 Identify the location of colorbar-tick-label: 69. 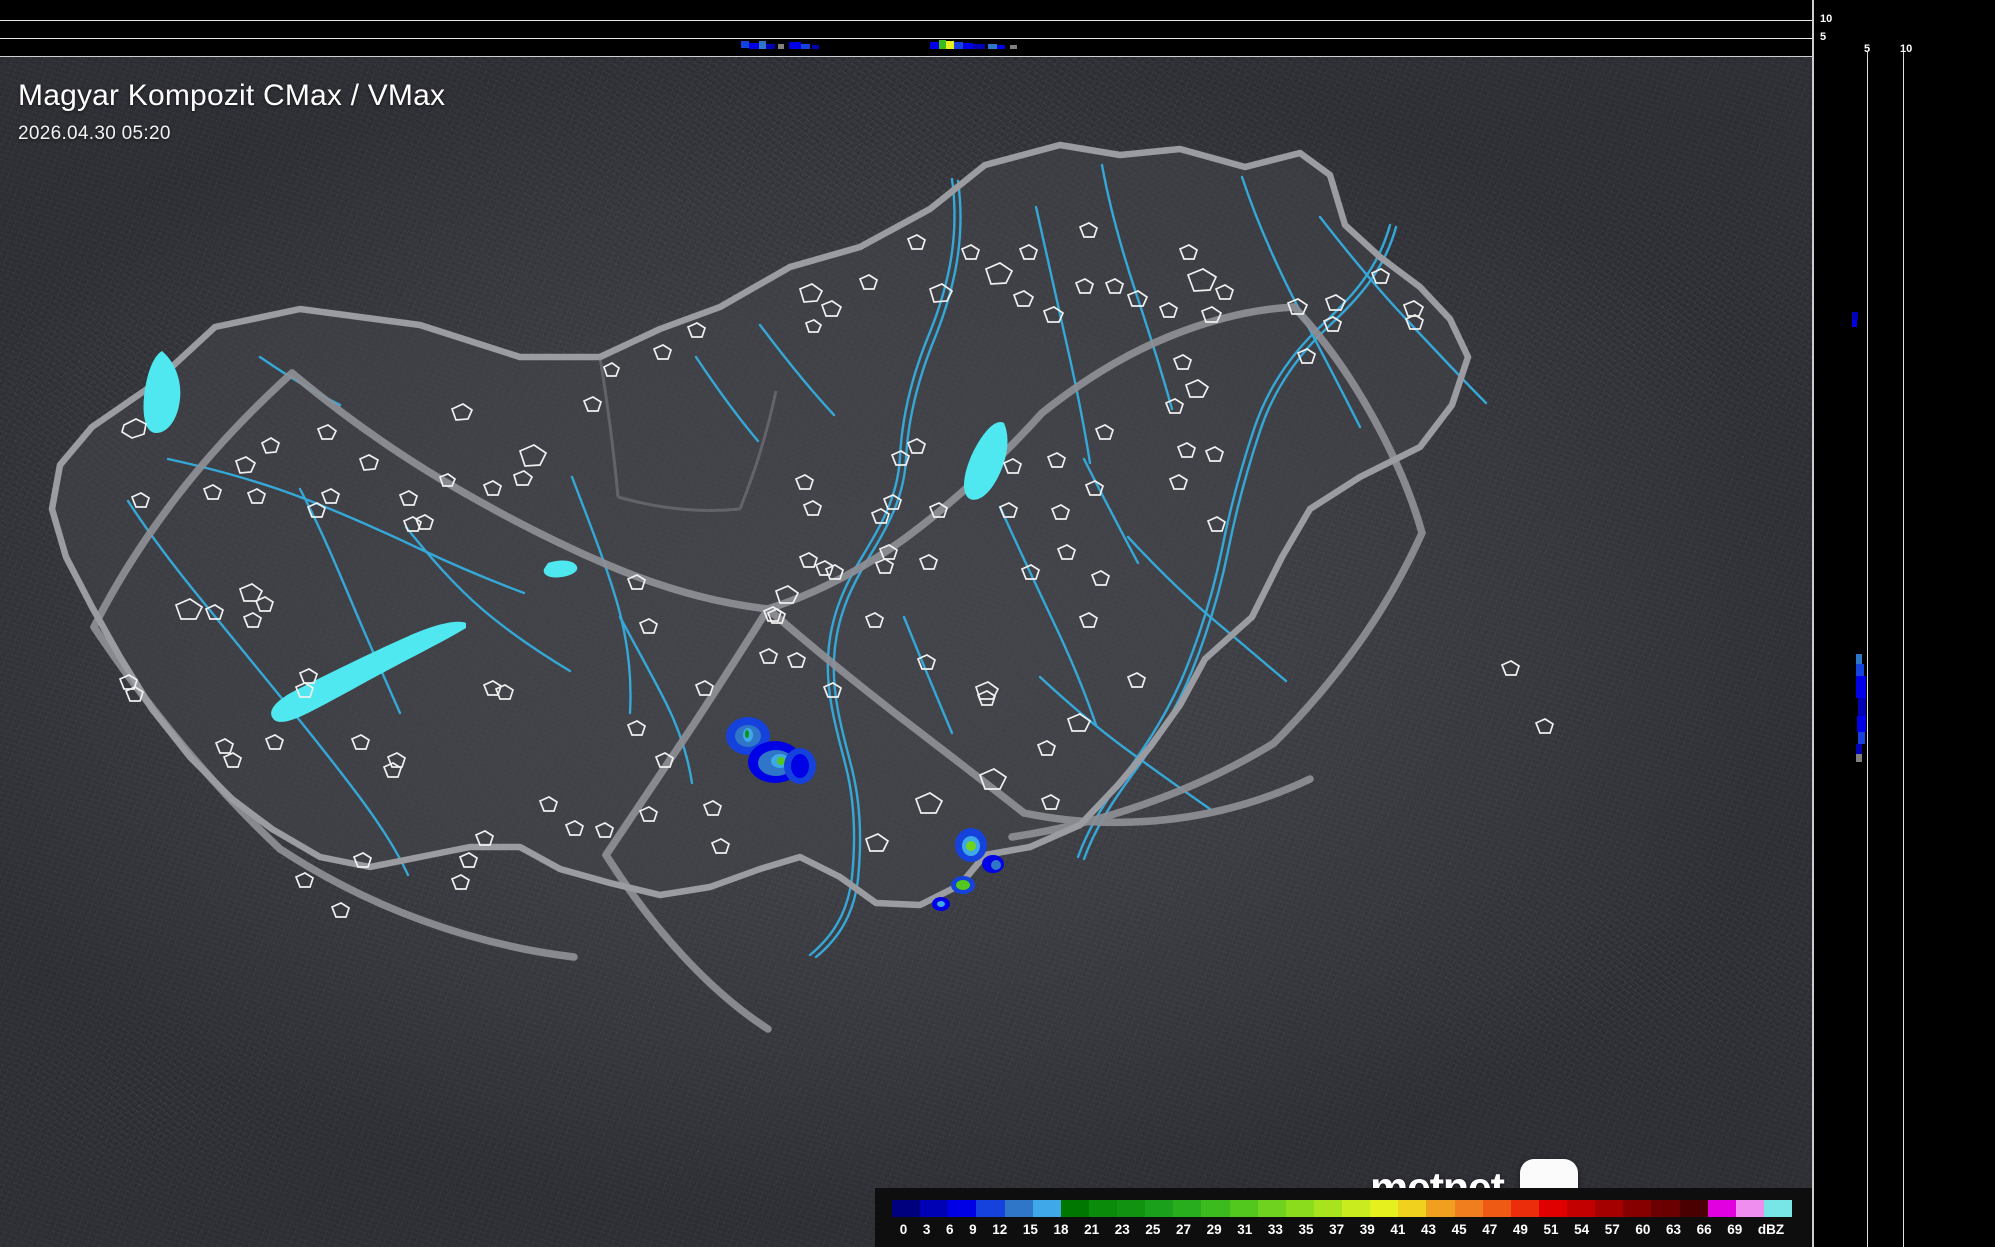
(1735, 1229).